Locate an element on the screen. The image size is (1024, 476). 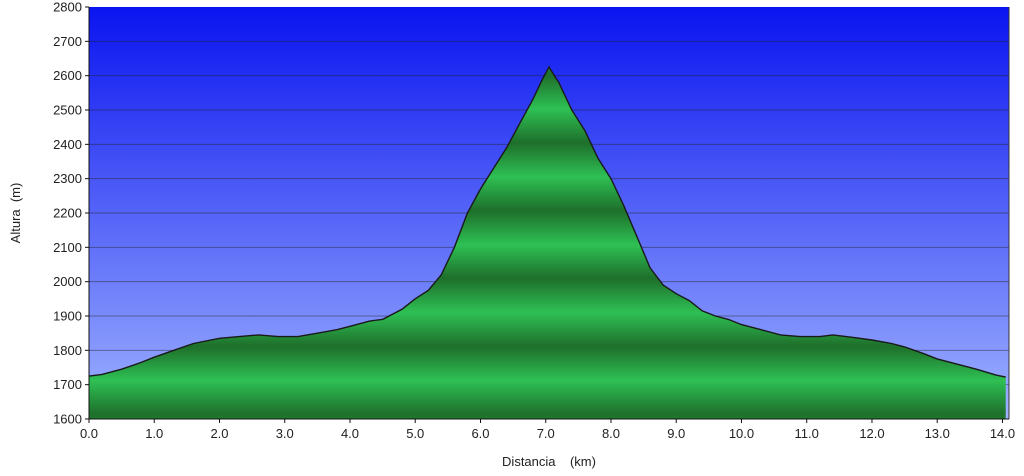
y-tick-label: 2800 is located at coordinates (67, 7).